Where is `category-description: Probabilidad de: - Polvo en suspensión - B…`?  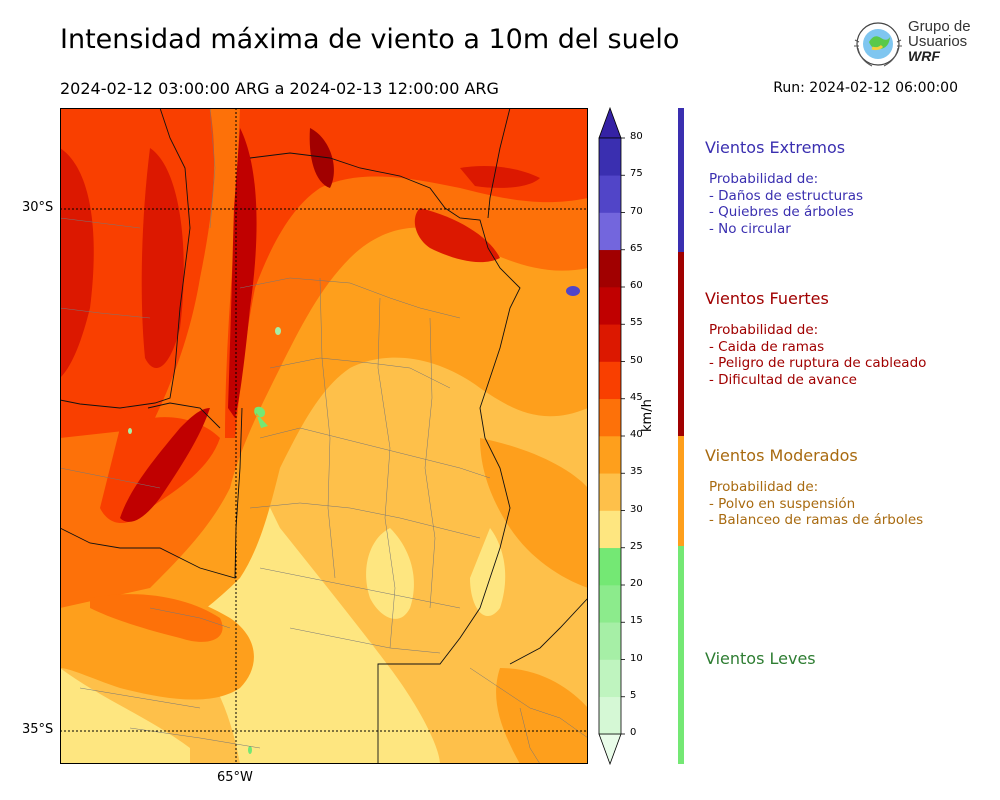
category-description: Probabilidad de: - Polvo en suspensión - B… is located at coordinates (816, 504).